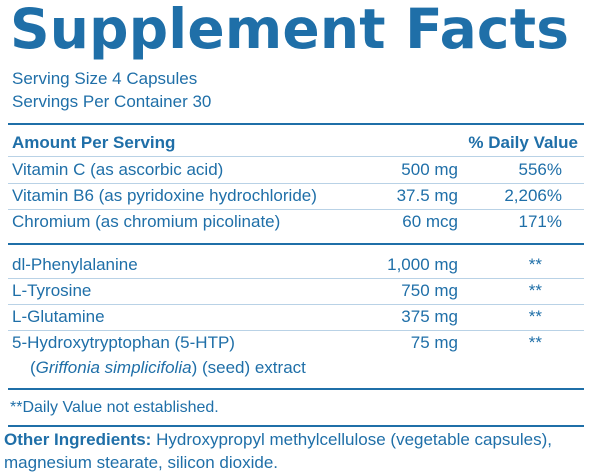  Describe the element at coordinates (296, 156) in the screenshot. I see `header-divider-bottom` at that location.